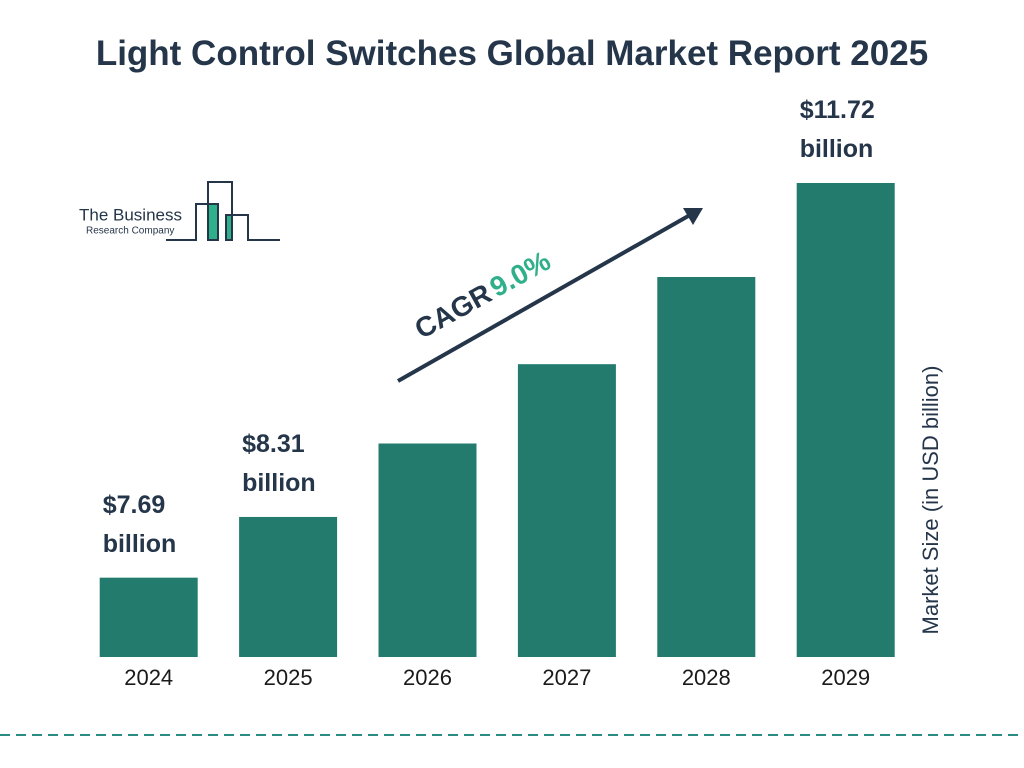 The width and height of the screenshot is (1024, 768). Describe the element at coordinates (130, 231) in the screenshot. I see `logo-subtext: Research Company` at that location.